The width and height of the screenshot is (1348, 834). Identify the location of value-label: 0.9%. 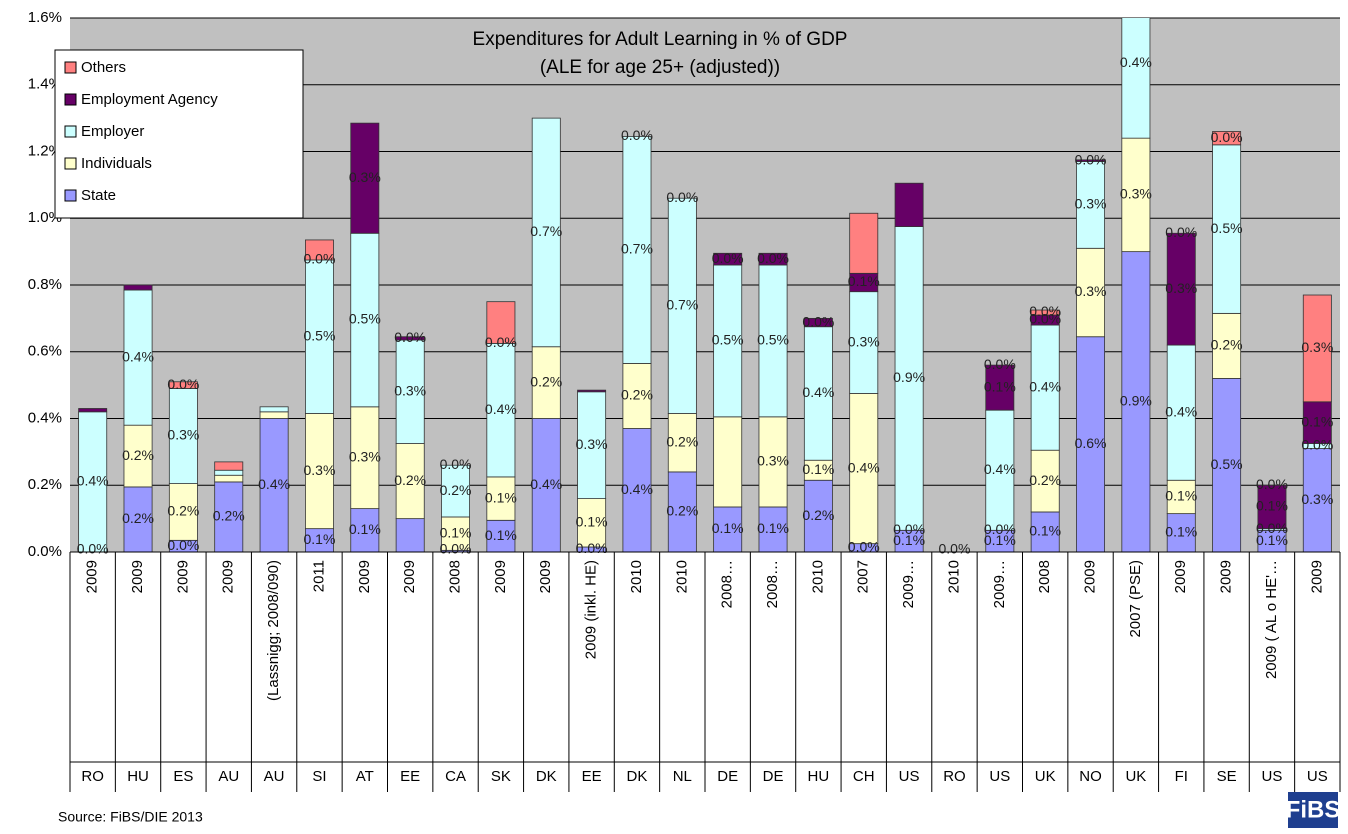
(1136, 401).